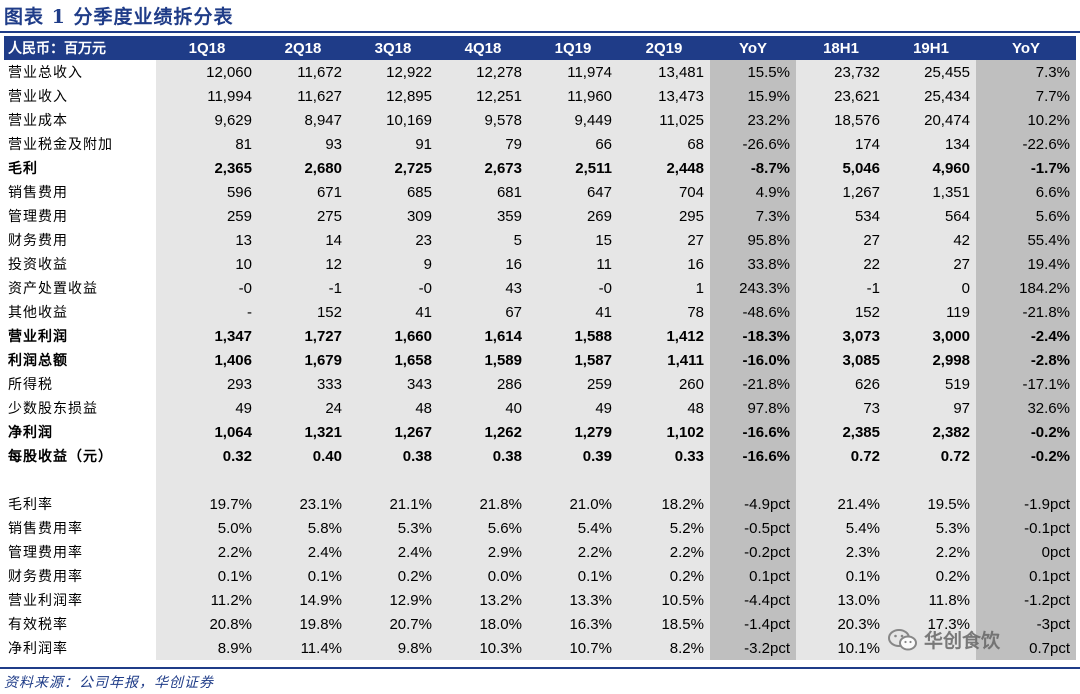  I want to click on cell-1q19: 11,974, so click(573, 72).